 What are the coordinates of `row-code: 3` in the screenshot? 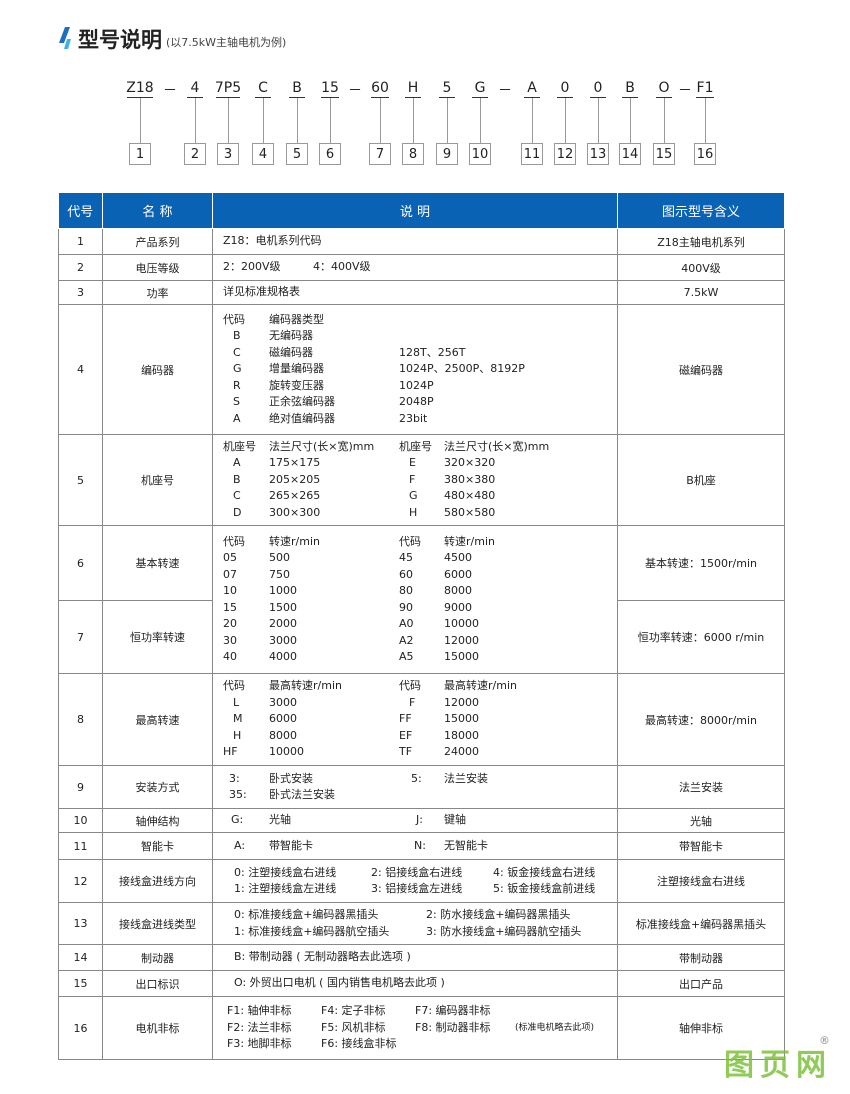 It's located at (80, 292).